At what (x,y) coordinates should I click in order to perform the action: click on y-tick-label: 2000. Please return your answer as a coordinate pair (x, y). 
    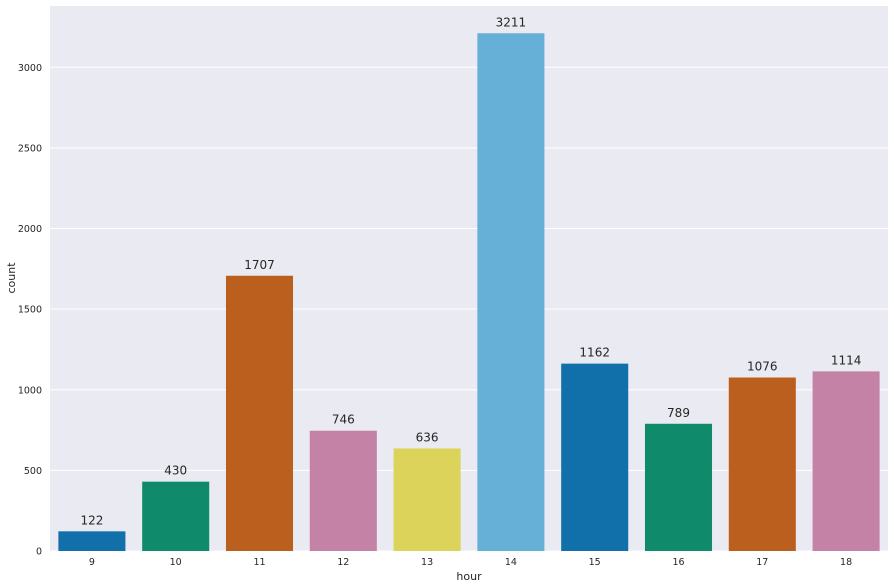
    Looking at the image, I should click on (30, 229).